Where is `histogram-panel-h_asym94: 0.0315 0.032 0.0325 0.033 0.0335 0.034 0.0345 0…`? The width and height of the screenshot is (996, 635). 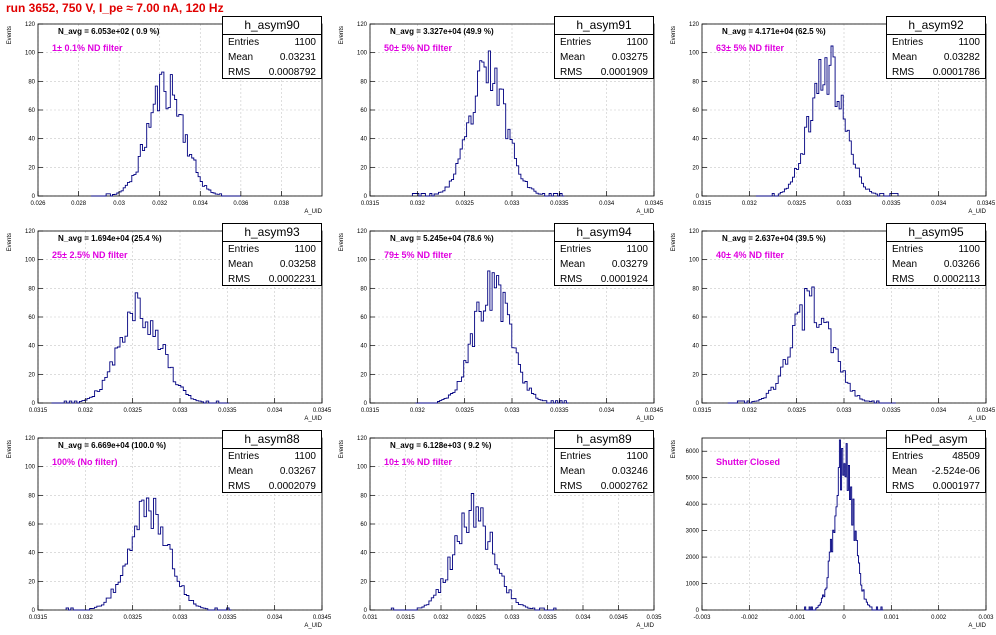 histogram-panel-h_asym94: 0.0315 0.032 0.0325 0.033 0.0335 0.034 0.0345 0… is located at coordinates (498, 324).